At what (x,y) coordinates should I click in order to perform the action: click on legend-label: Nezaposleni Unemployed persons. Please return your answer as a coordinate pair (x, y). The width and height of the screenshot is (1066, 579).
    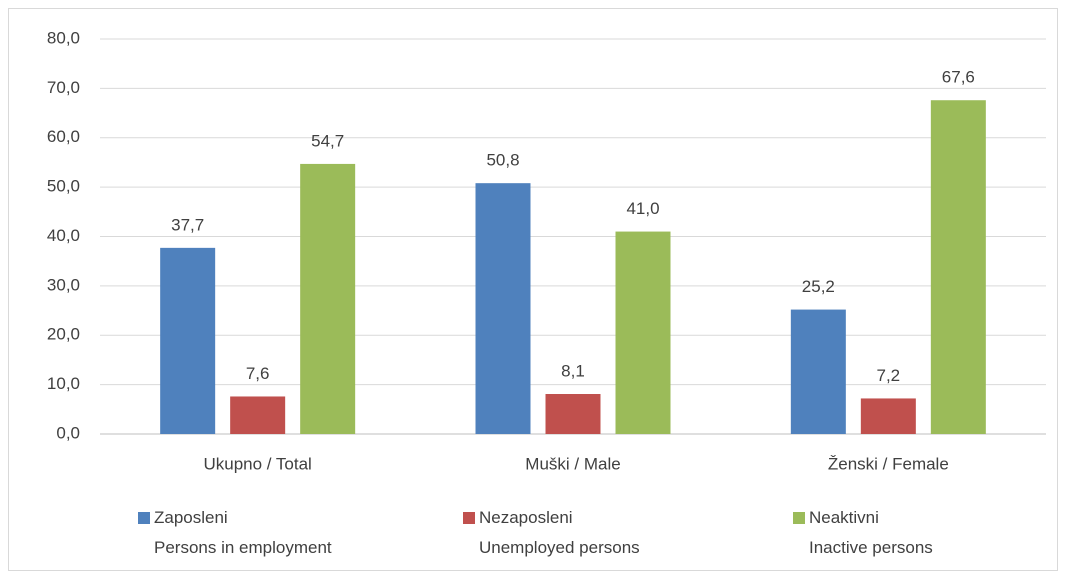
    Looking at the image, I should click on (559, 532).